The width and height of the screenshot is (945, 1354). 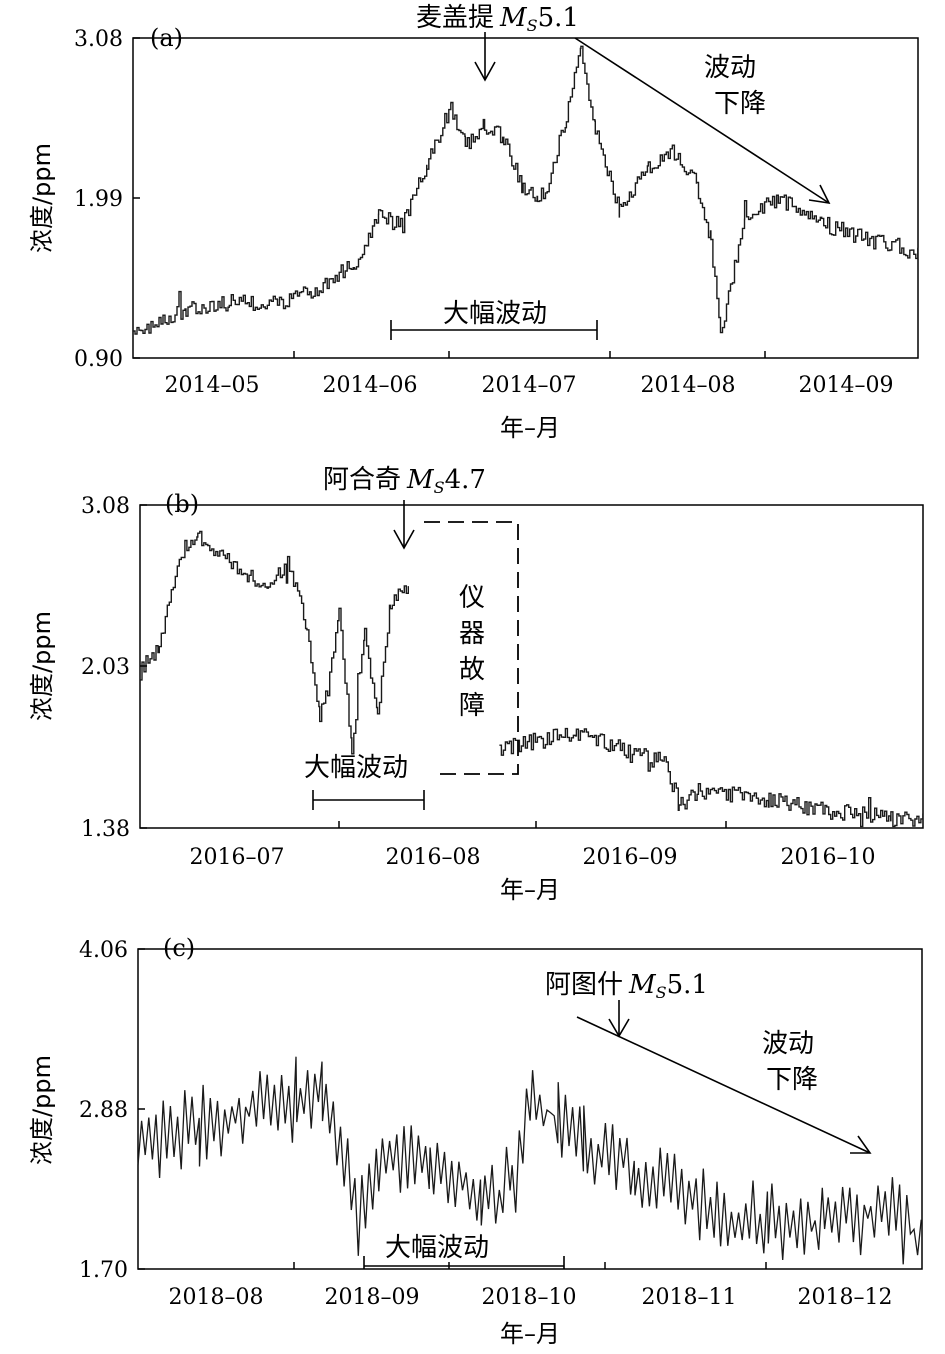 I want to click on quake-mag-sub-a: S, so click(x=532, y=25).